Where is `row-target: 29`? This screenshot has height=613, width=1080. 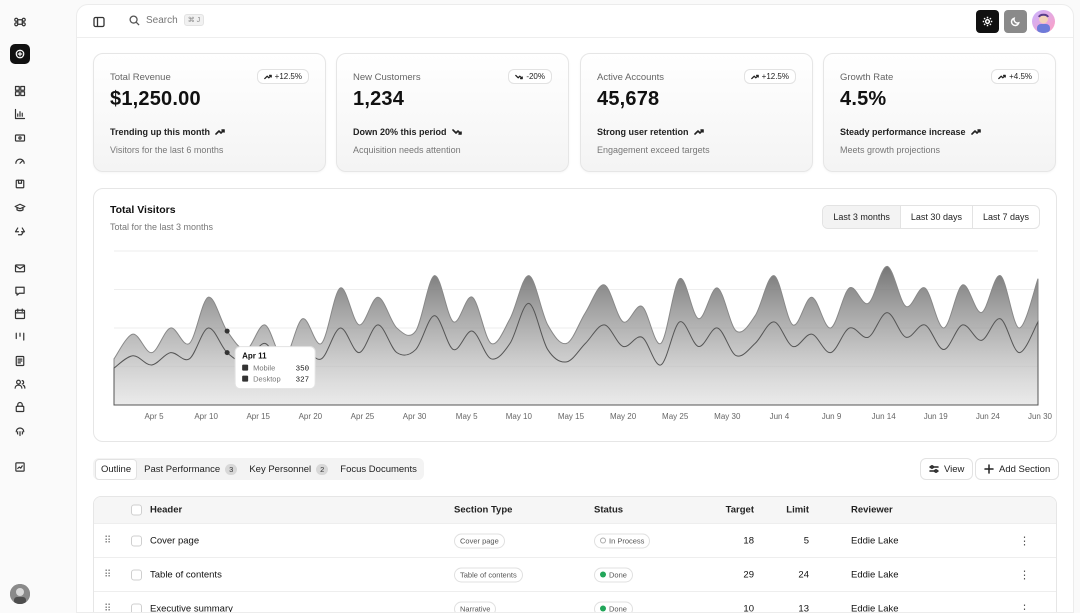
row-target: 29 is located at coordinates (748, 574).